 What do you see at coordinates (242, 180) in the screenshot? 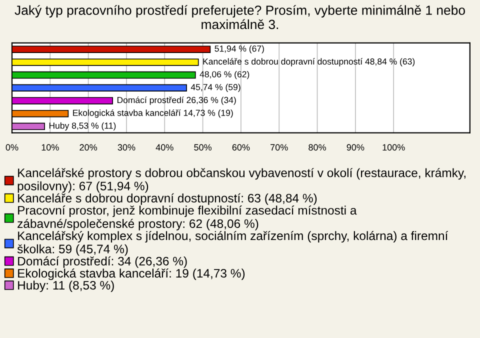
I see `legend-label: Kancelářské prostory s dobrou občanskou vybaveností v okolí (restaurace, krámky, posilovny): 67 (51,94 %)` at bounding box center [242, 180].